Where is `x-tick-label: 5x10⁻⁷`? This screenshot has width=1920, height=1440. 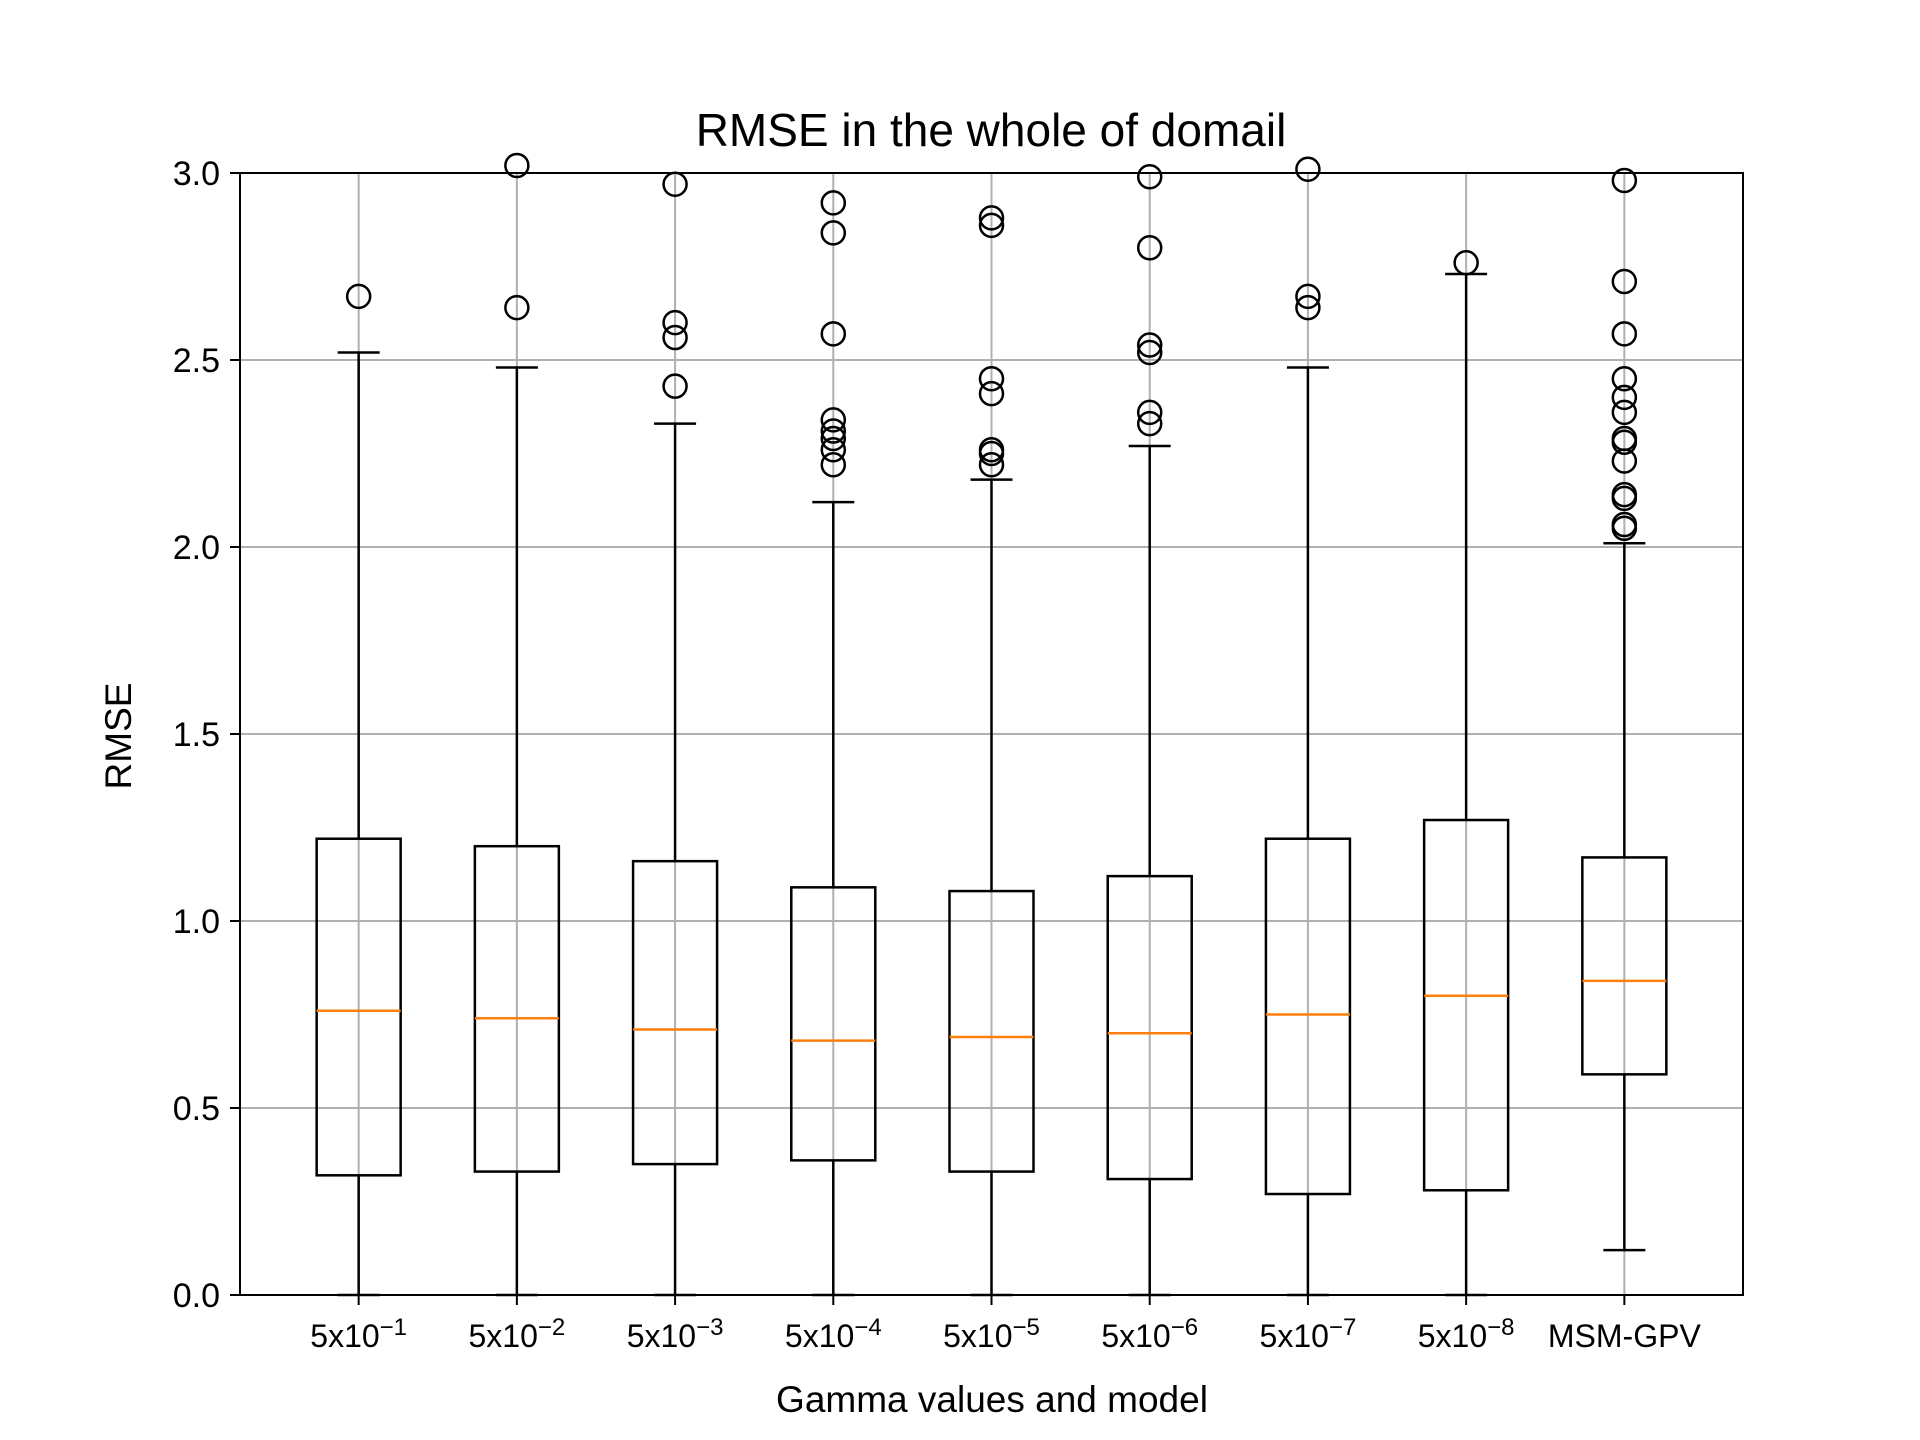
x-tick-label: 5x10⁻⁷ is located at coordinates (1308, 1334).